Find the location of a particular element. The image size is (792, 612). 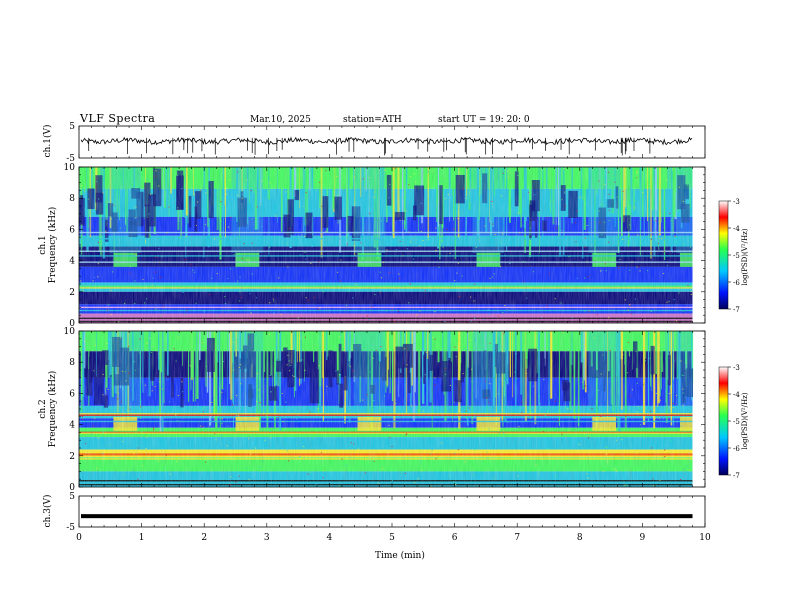

plot-title: VLF Spectra is located at coordinates (118, 118).